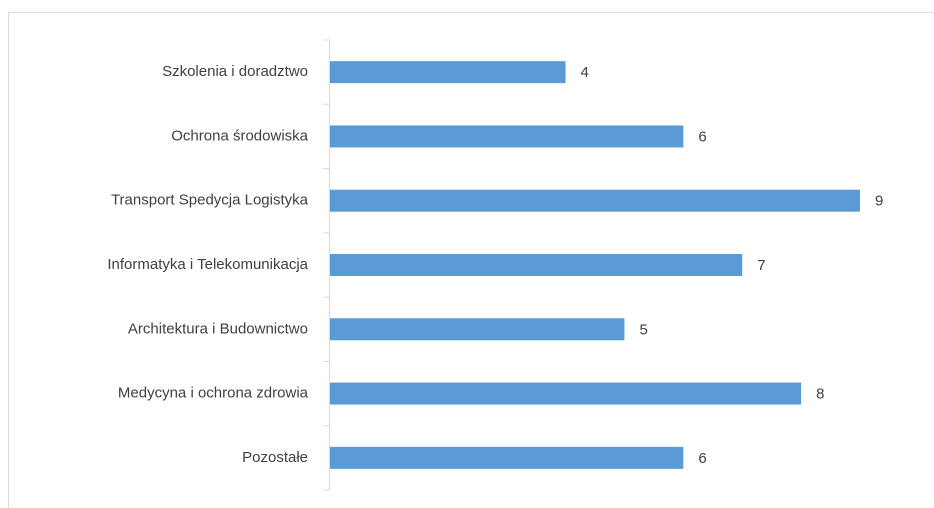 This screenshot has height=508, width=934. I want to click on category-label: Transport Spedycja Logistyka, so click(210, 200).